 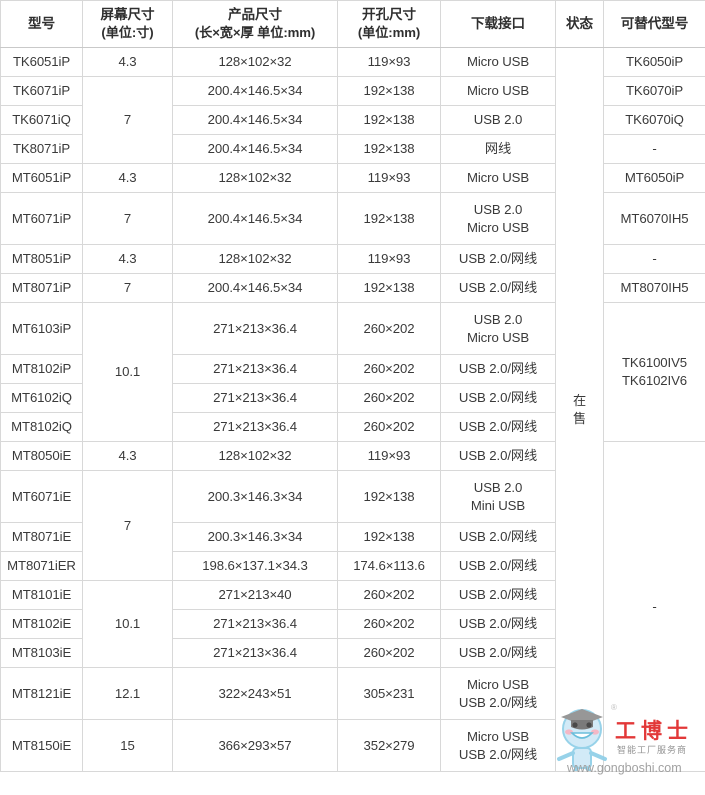 I want to click on cell-line: MT6050iP, so click(x=654, y=178).